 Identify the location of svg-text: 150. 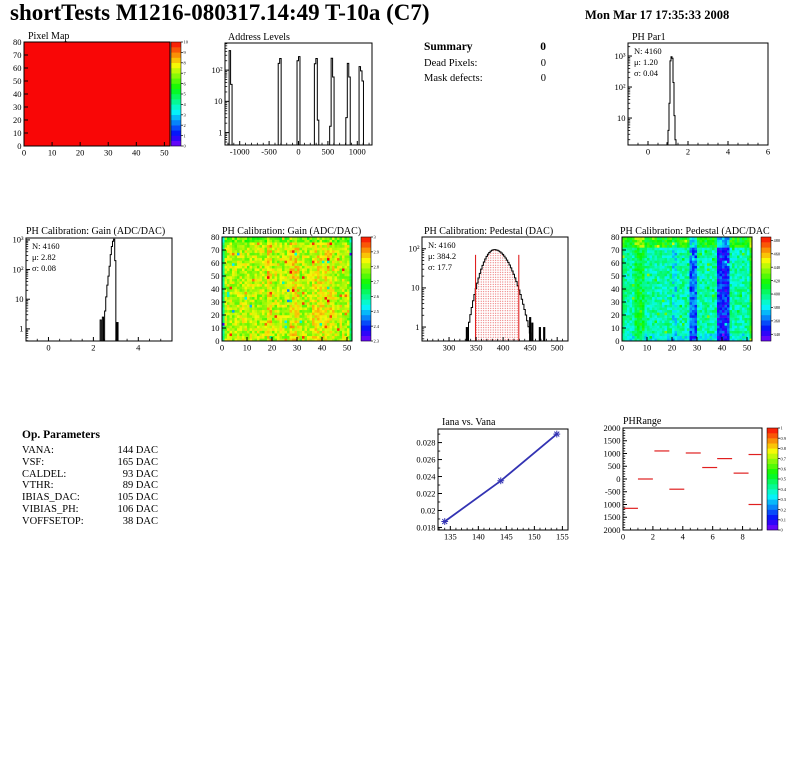
(534, 537).